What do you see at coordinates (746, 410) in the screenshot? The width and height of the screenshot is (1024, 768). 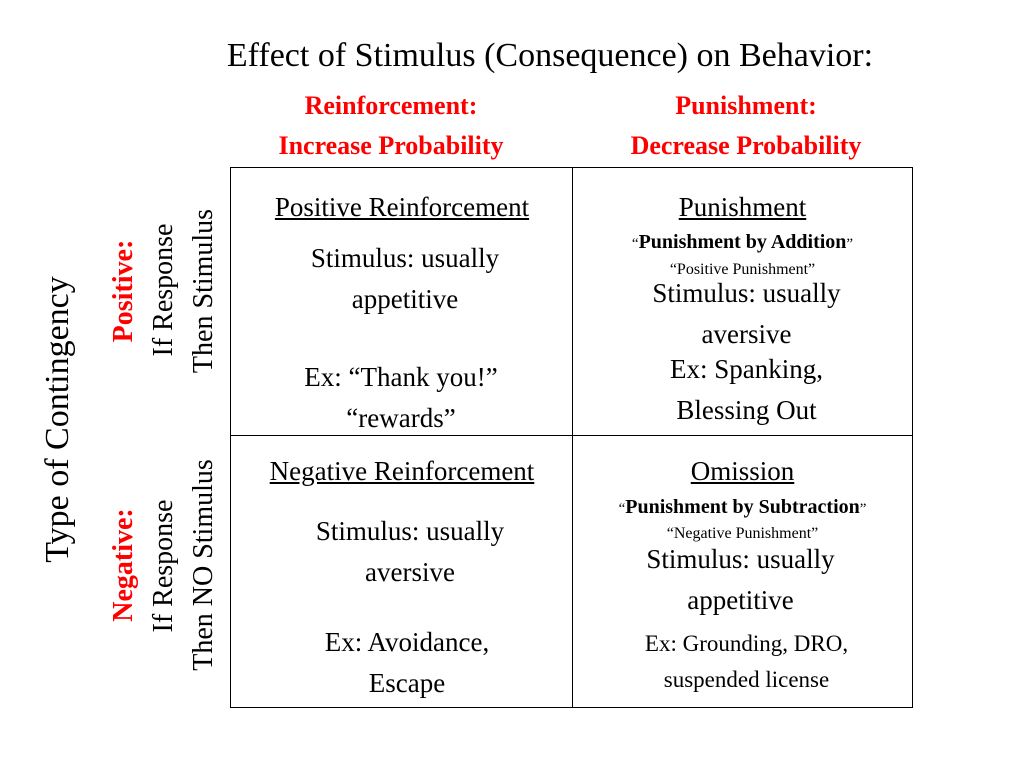 I see `example-line2: Blessing Out` at bounding box center [746, 410].